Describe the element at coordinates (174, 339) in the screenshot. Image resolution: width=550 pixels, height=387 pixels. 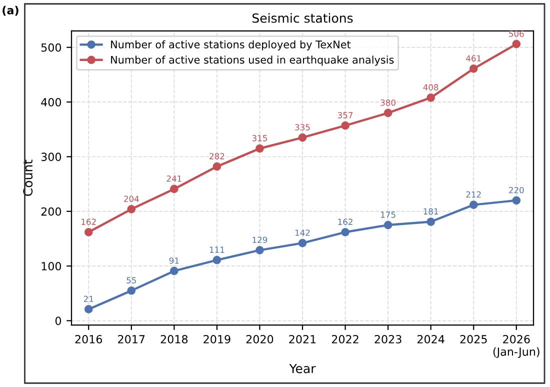
I see `x-tick-label: 2018` at that location.